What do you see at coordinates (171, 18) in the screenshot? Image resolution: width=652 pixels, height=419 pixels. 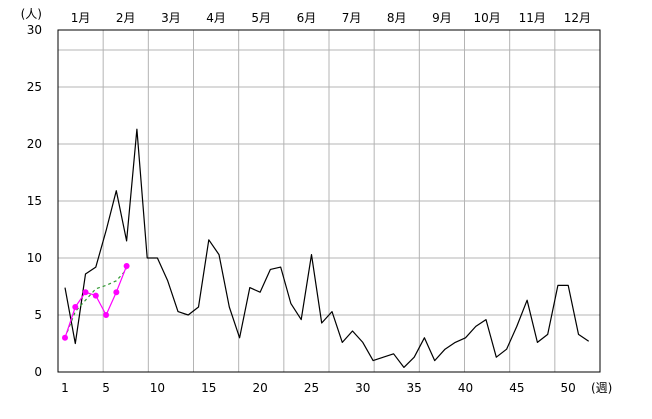 I see `month-label: 3月` at bounding box center [171, 18].